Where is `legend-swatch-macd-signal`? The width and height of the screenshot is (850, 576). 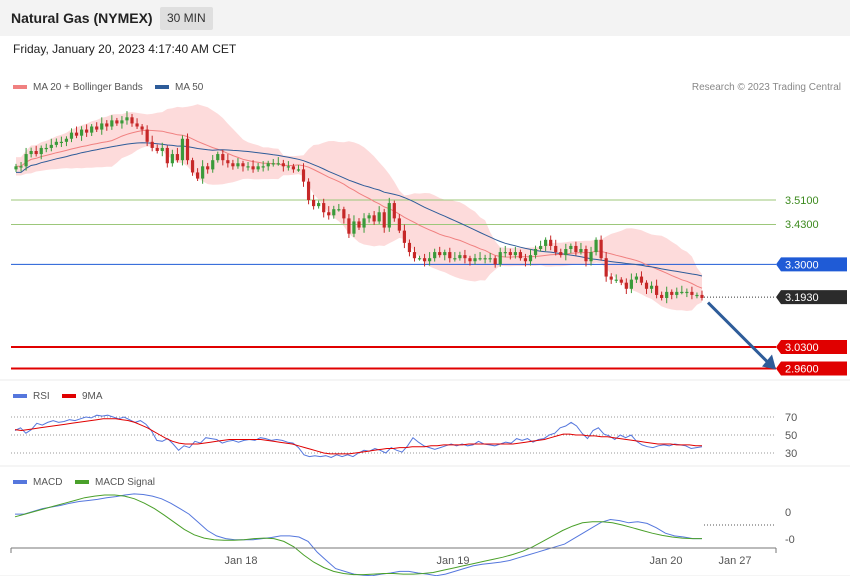
legend-swatch-macd-signal is located at coordinates (82, 482).